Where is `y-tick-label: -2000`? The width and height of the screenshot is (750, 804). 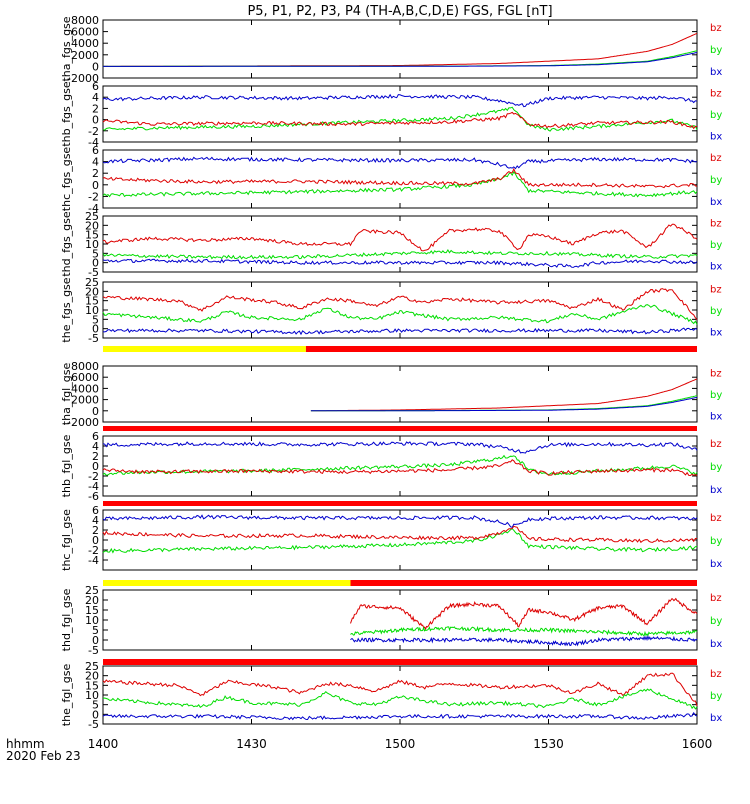
y-tick-label: -2000 is located at coordinates (83, 78).